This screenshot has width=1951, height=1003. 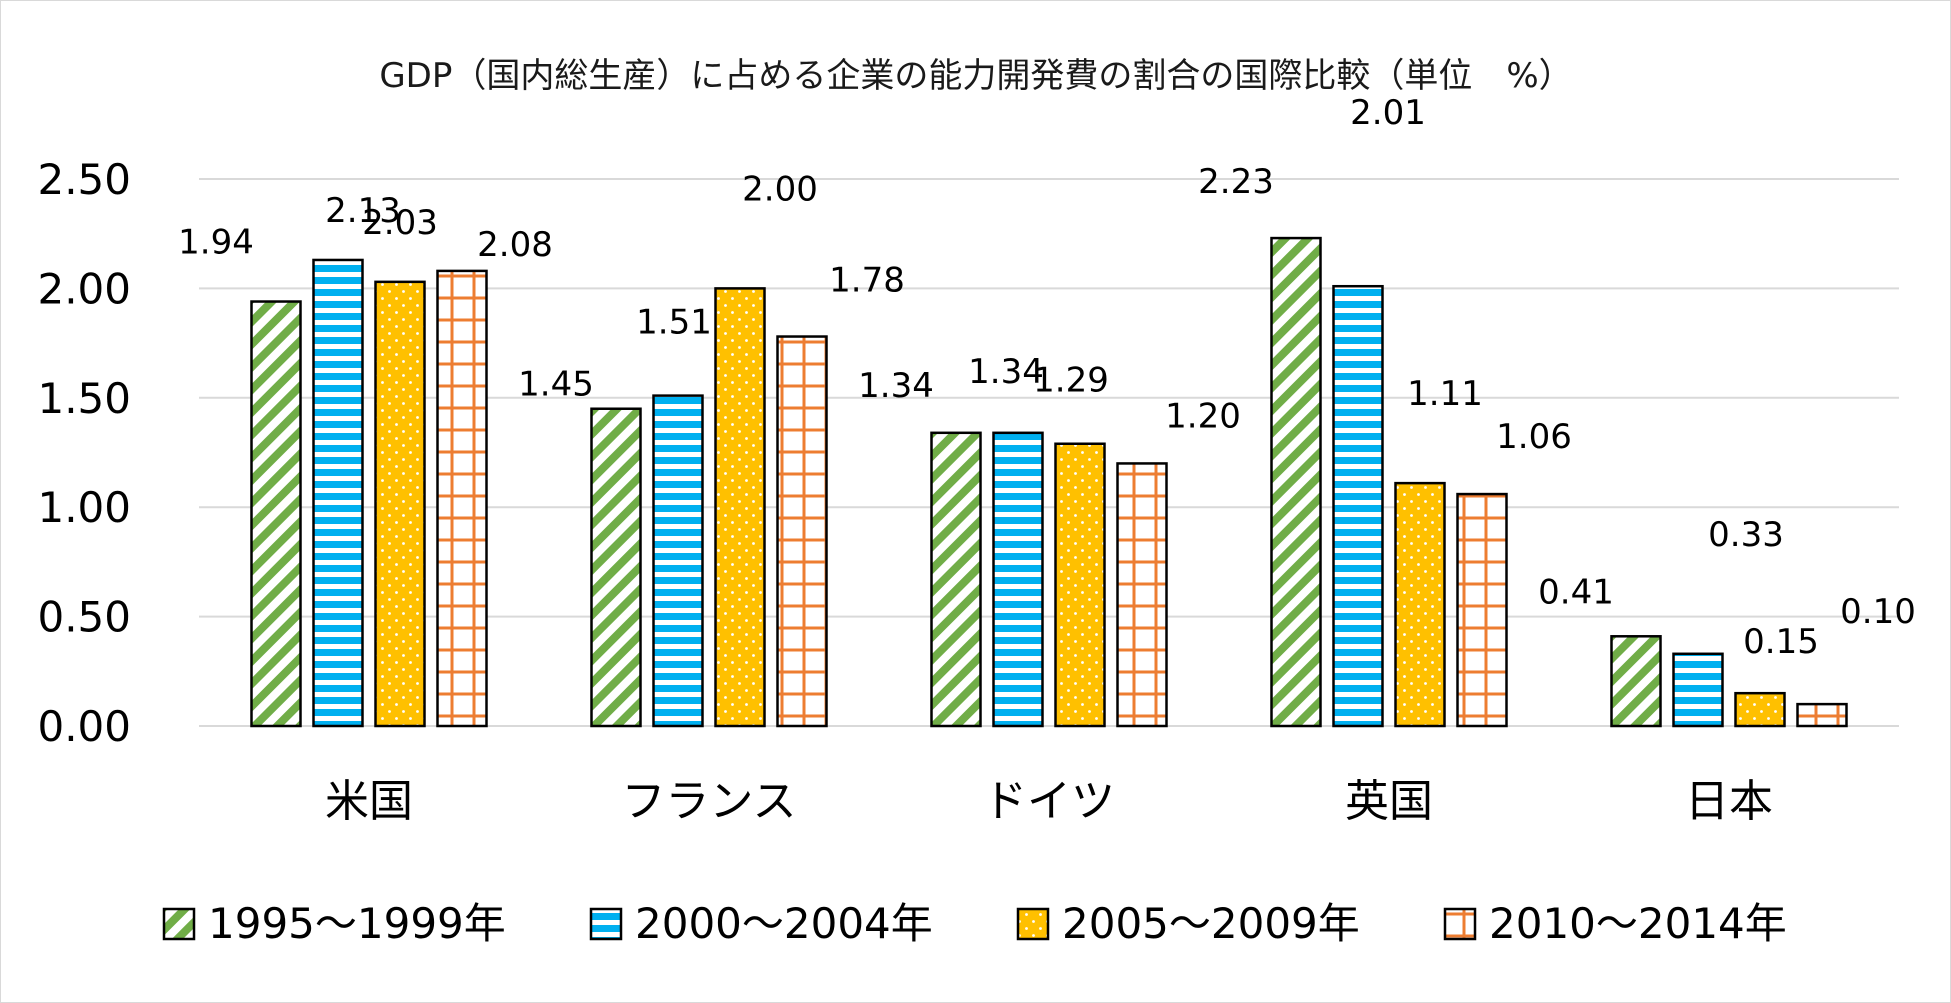 What do you see at coordinates (84, 179) in the screenshot?
I see `y-tick-label: 2.50` at bounding box center [84, 179].